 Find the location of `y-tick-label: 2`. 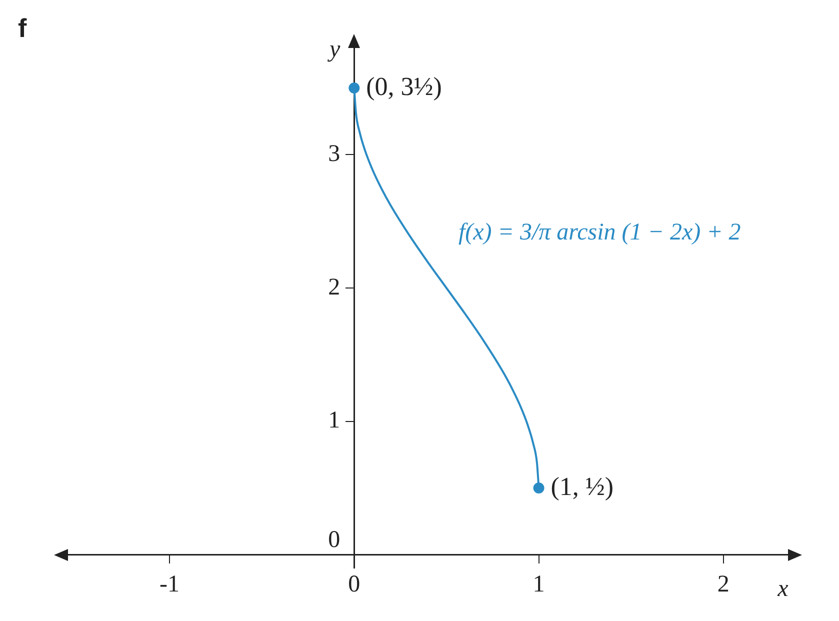

y-tick-label: 2 is located at coordinates (334, 287).